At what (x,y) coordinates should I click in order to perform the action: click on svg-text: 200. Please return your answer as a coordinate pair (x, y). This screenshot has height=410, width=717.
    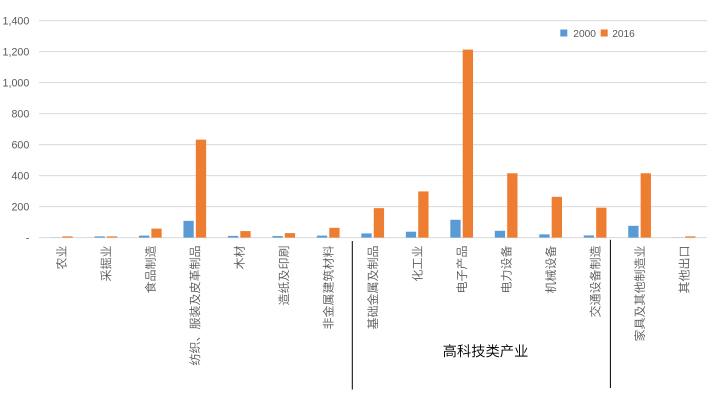
    Looking at the image, I should click on (20, 207).